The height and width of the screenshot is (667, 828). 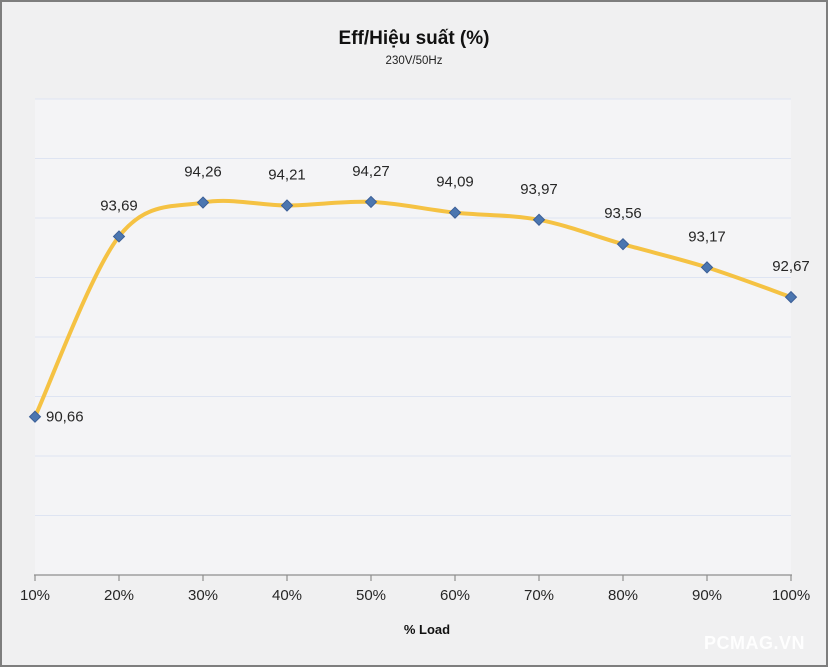 What do you see at coordinates (414, 61) in the screenshot?
I see `chart-subtitle: 230V/50Hz` at bounding box center [414, 61].